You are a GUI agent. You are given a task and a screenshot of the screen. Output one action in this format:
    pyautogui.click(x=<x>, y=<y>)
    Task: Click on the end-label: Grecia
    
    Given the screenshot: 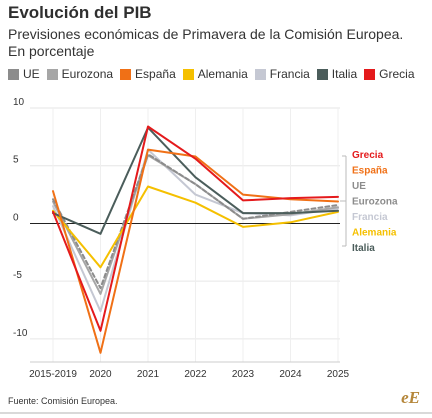 What is the action you would take?
    pyautogui.click(x=368, y=155)
    